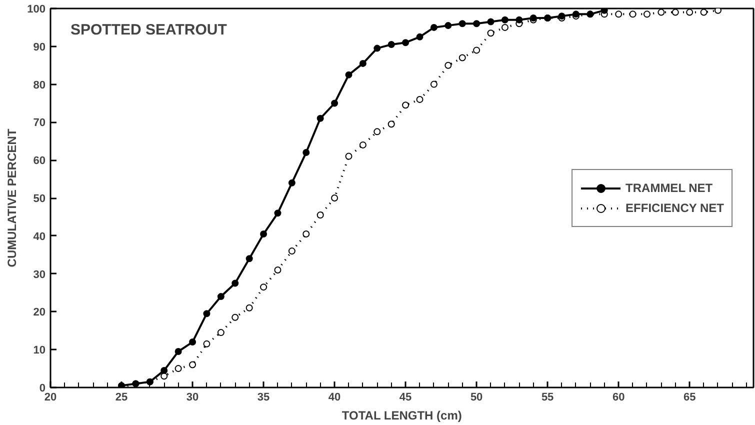 The image size is (755, 425). Describe the element at coordinates (334, 398) in the screenshot. I see `x-tick-label: 40` at that location.